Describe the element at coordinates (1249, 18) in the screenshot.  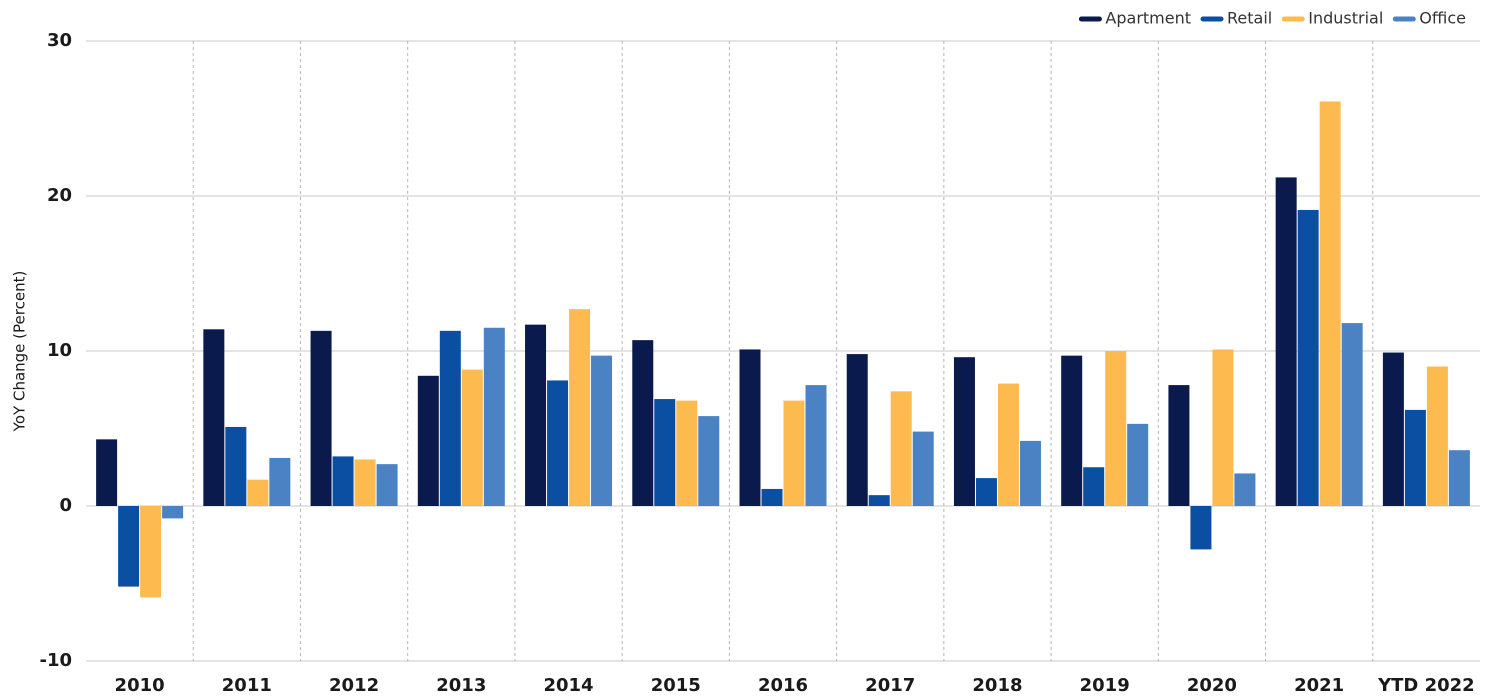
I see `legend-label: Retail` at that location.